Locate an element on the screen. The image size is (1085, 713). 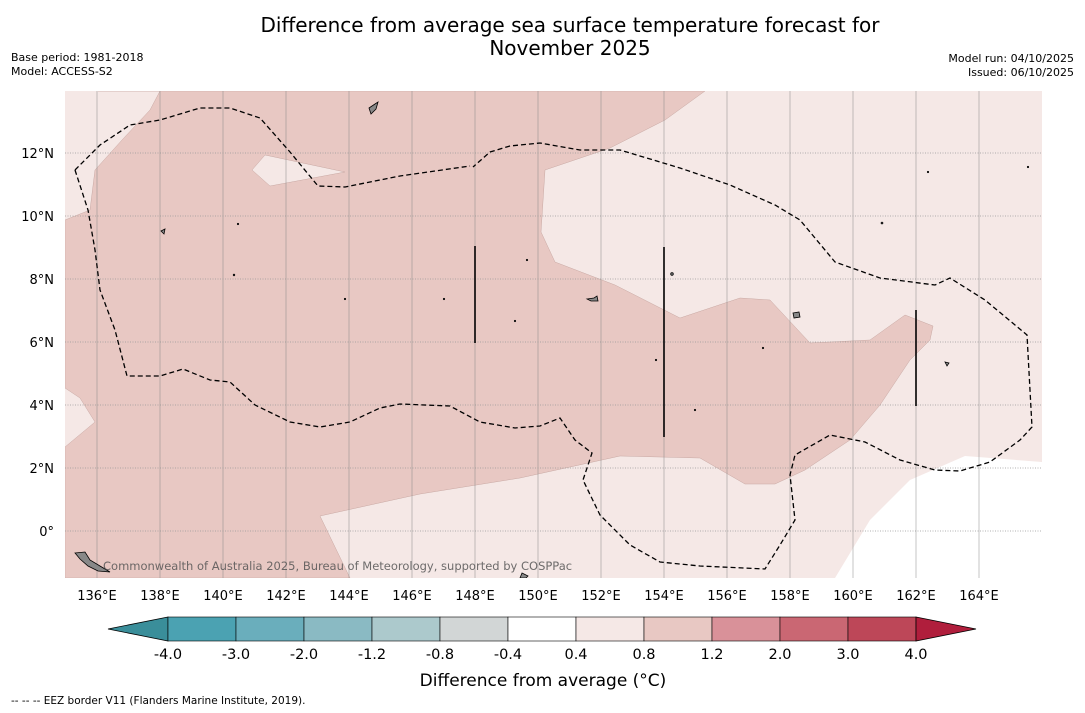
y-tick-label: 4°N is located at coordinates (42, 406).